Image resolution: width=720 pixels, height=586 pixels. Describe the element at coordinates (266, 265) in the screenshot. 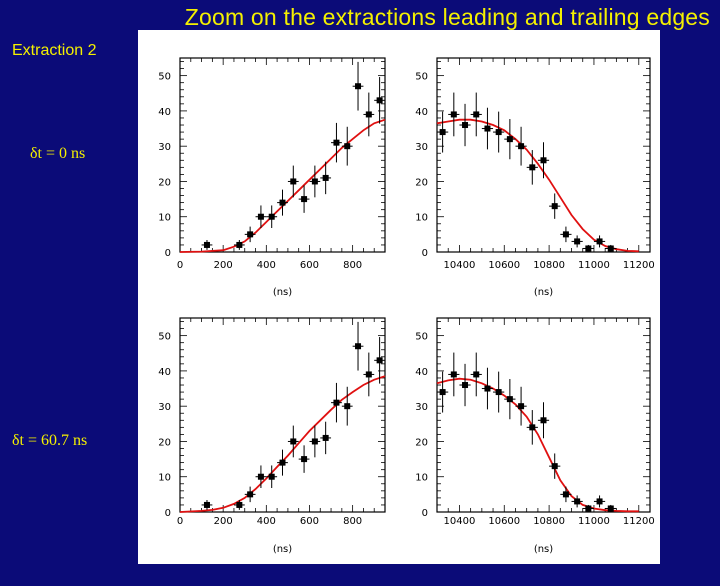

I see `plot-1-xtick-label: 400` at that location.